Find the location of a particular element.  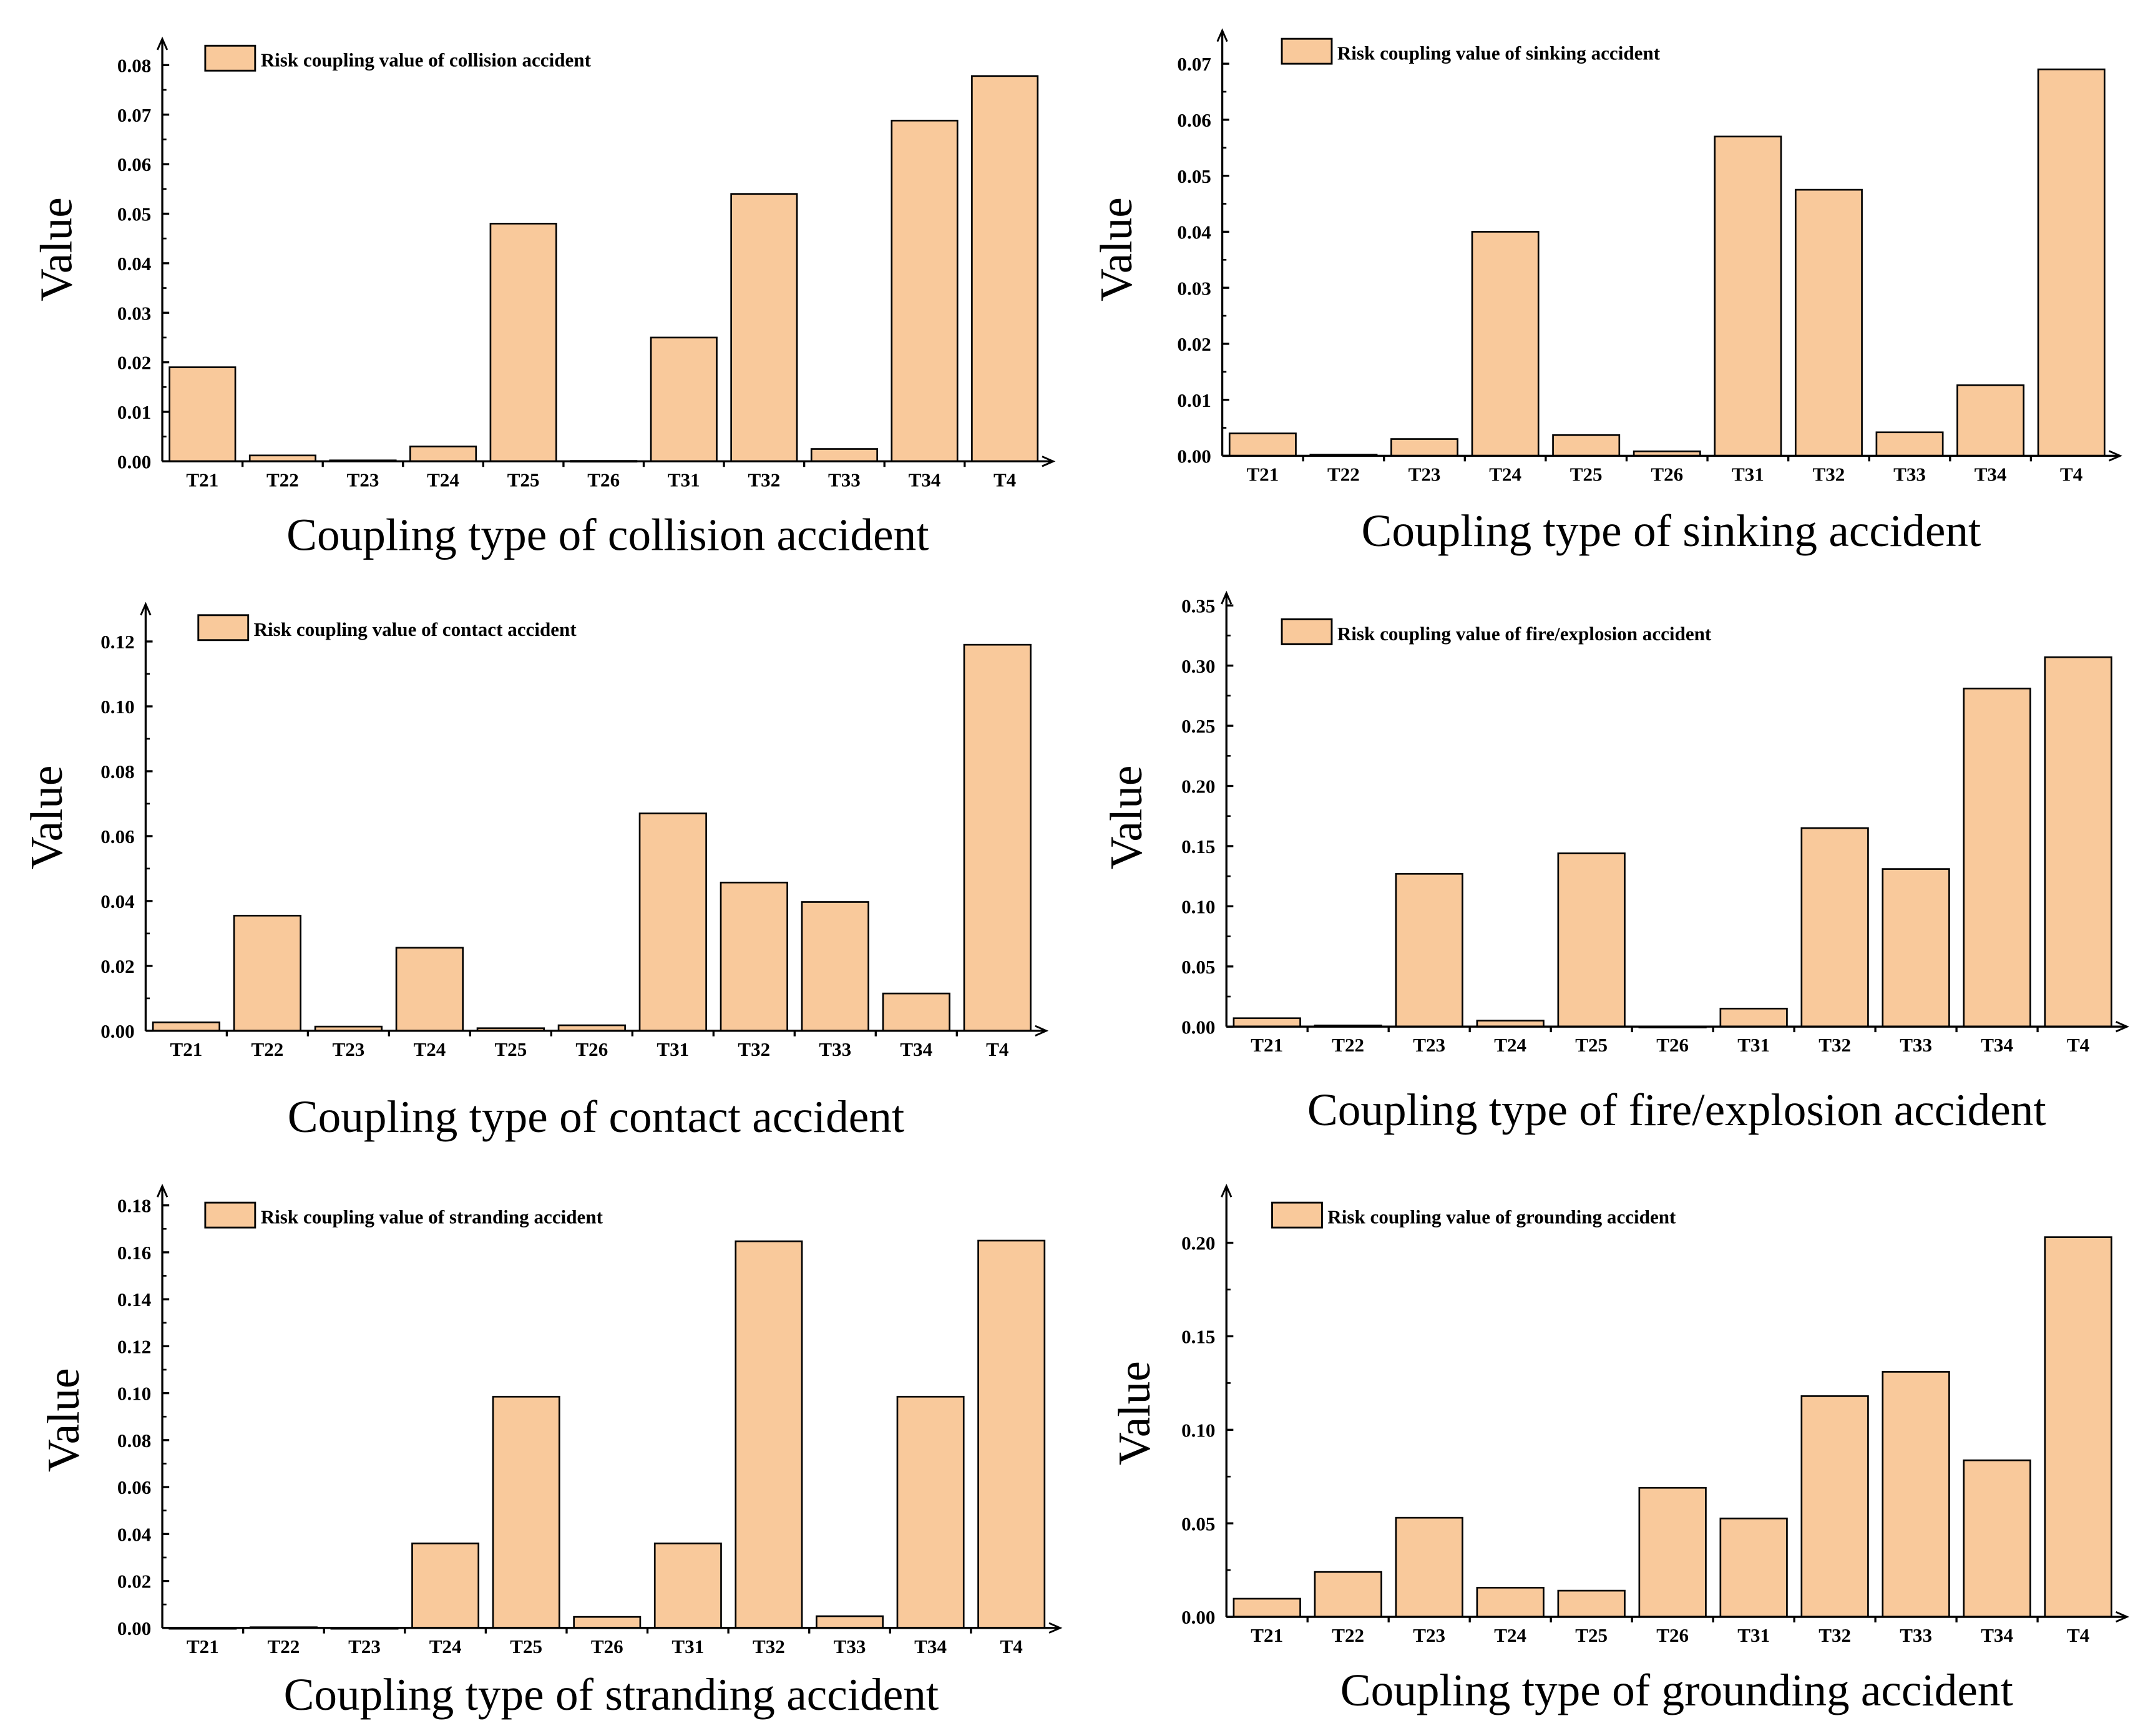

y-tick-label: 0.12 is located at coordinates (117, 642).